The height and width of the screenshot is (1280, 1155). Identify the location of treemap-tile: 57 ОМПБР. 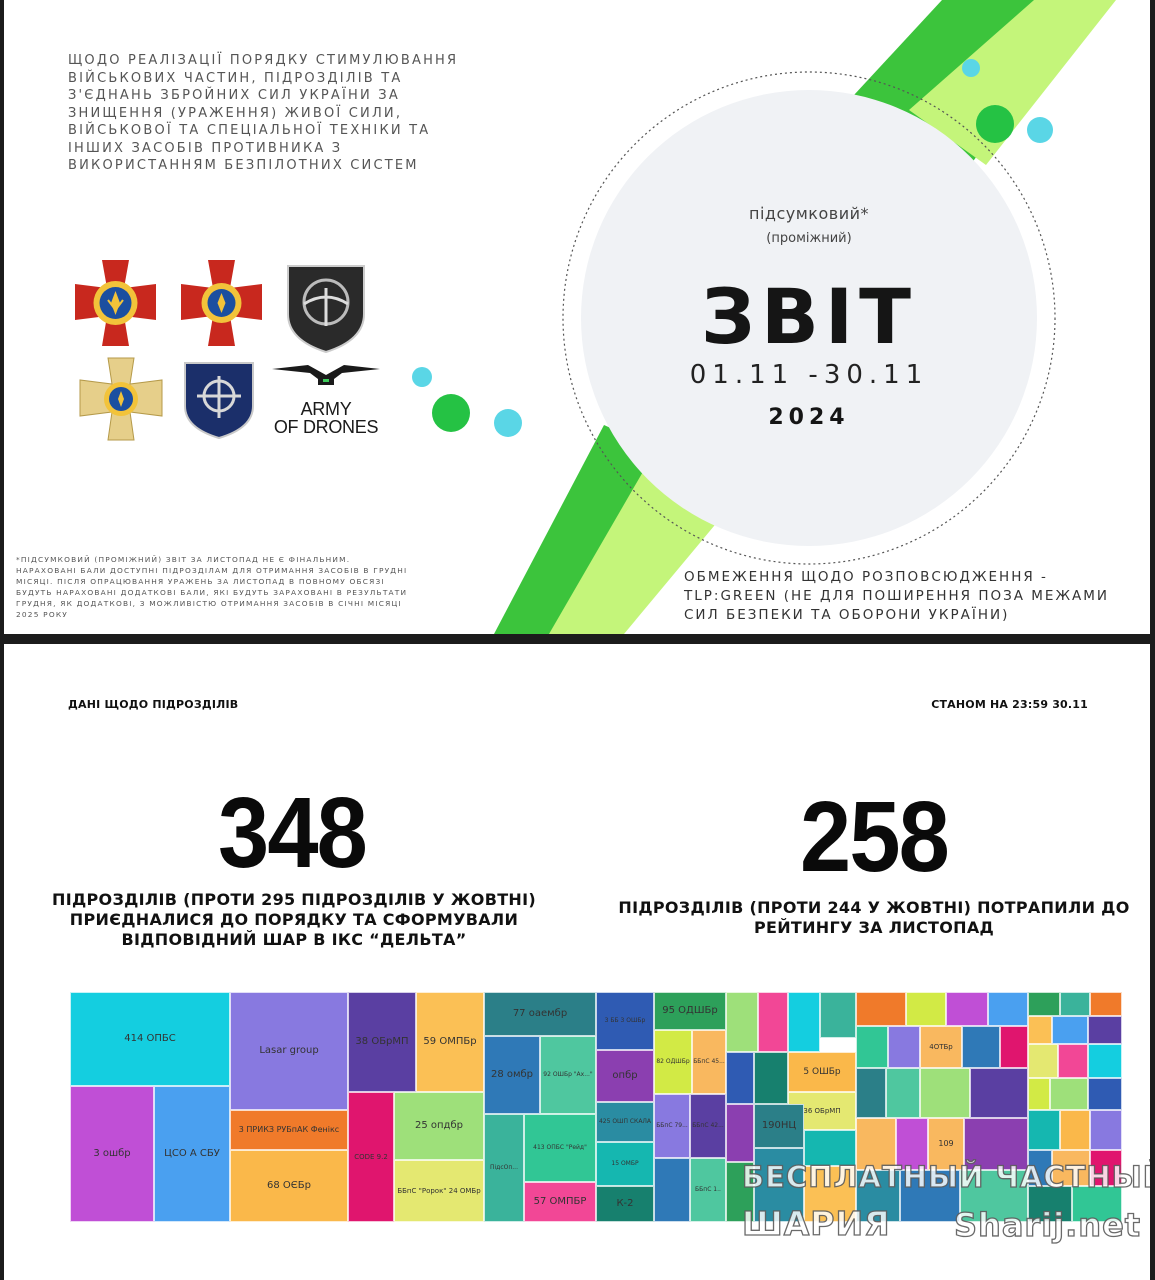
(560, 1202).